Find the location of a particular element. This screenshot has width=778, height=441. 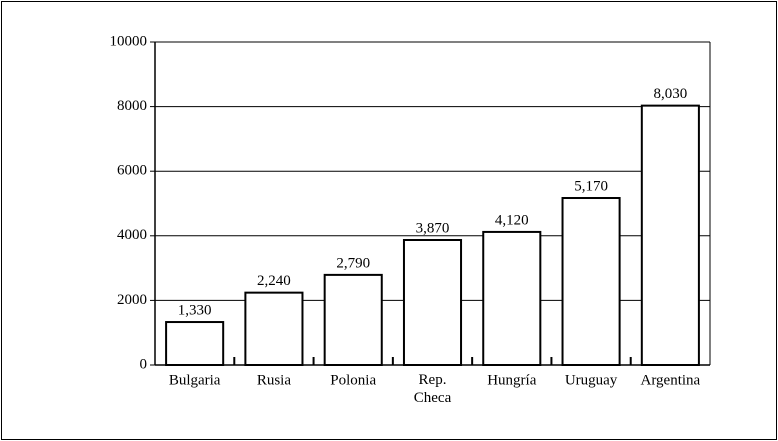

x-tick-label: Uruguay is located at coordinates (591, 380).